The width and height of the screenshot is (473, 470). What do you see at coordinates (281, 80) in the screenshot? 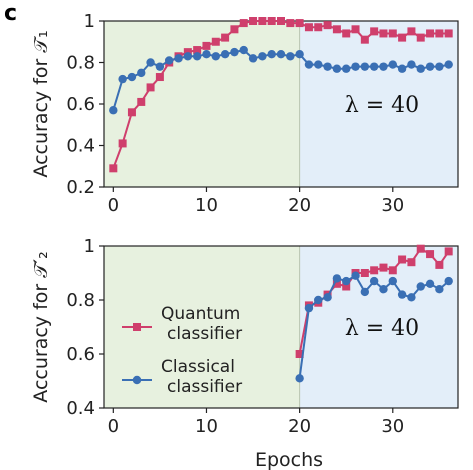
I see `classical-series` at bounding box center [281, 80].